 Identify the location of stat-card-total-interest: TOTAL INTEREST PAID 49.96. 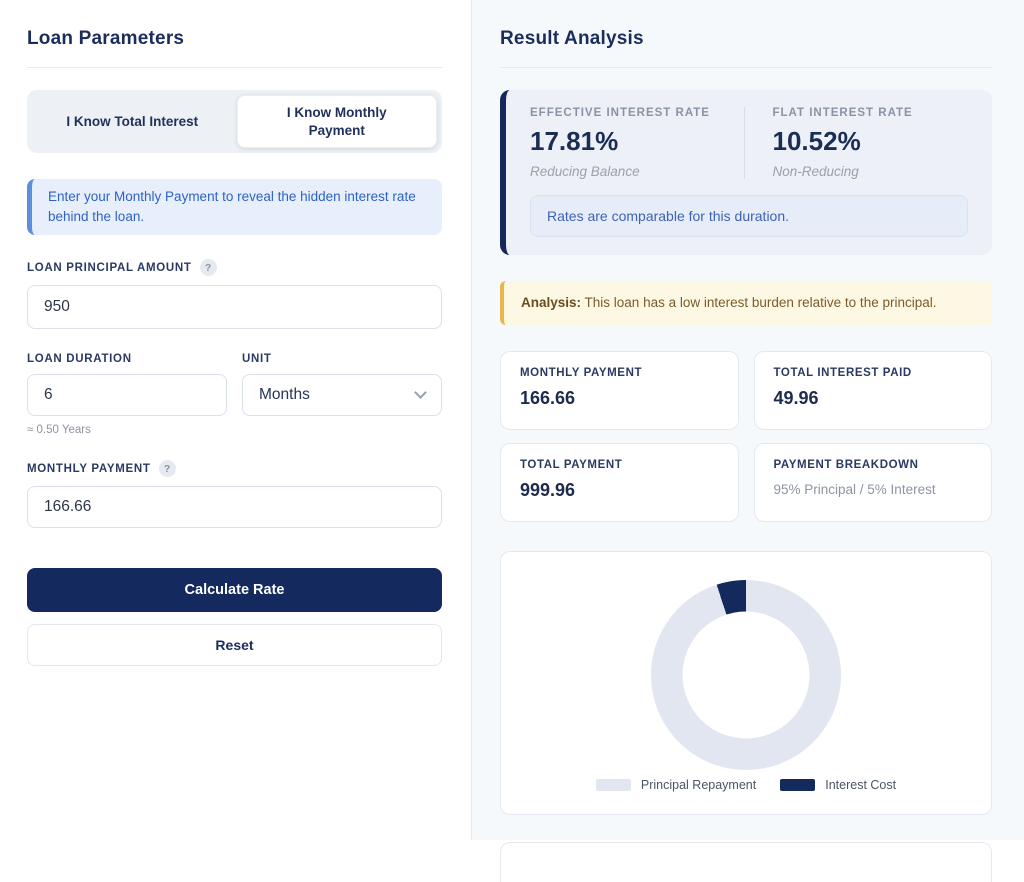
(872, 390).